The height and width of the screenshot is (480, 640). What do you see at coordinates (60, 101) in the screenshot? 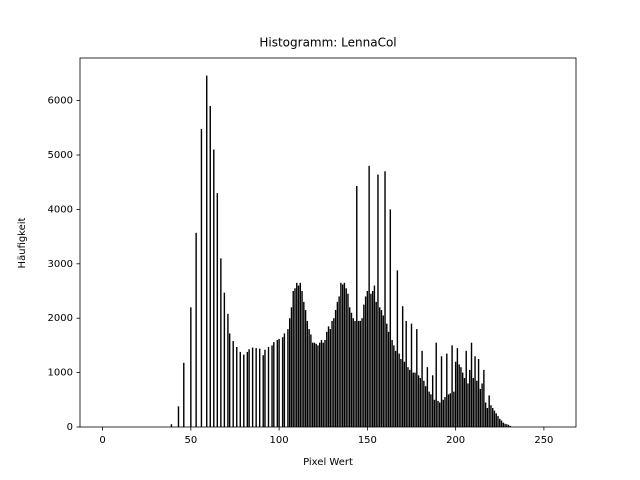
I see `y-tick-label: 6000` at bounding box center [60, 101].